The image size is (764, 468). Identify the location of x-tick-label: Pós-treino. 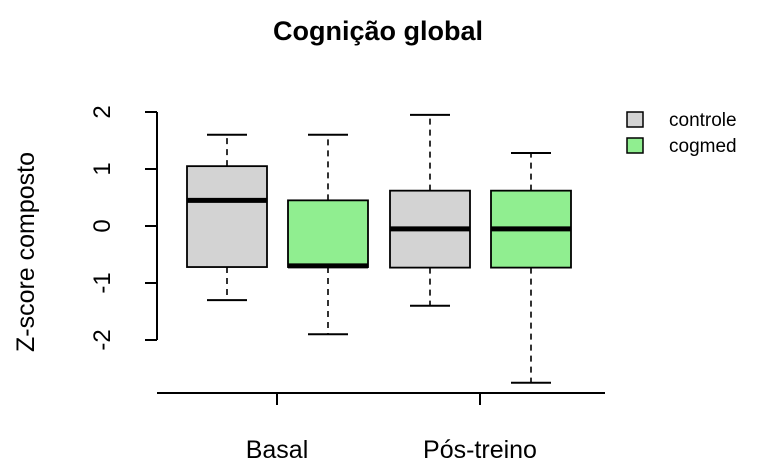
(480, 450).